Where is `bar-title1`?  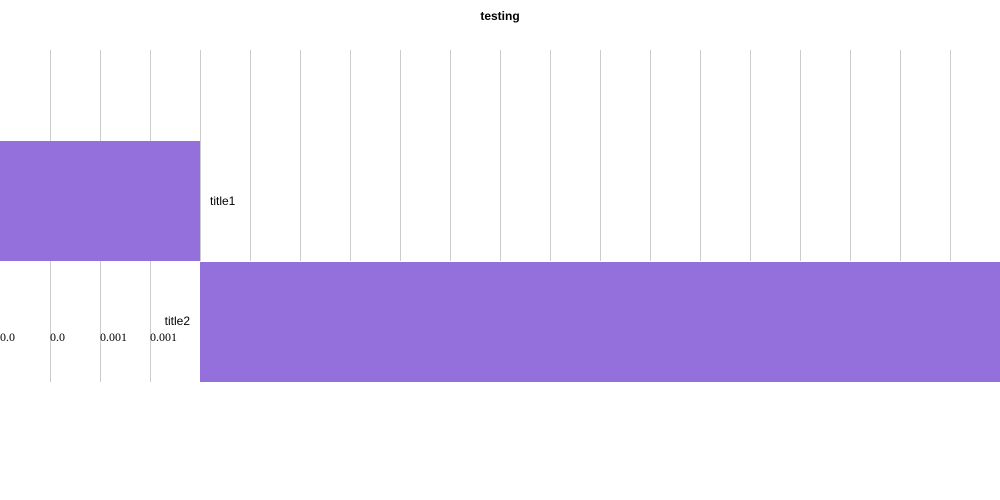
bar-title1 is located at coordinates (100, 201).